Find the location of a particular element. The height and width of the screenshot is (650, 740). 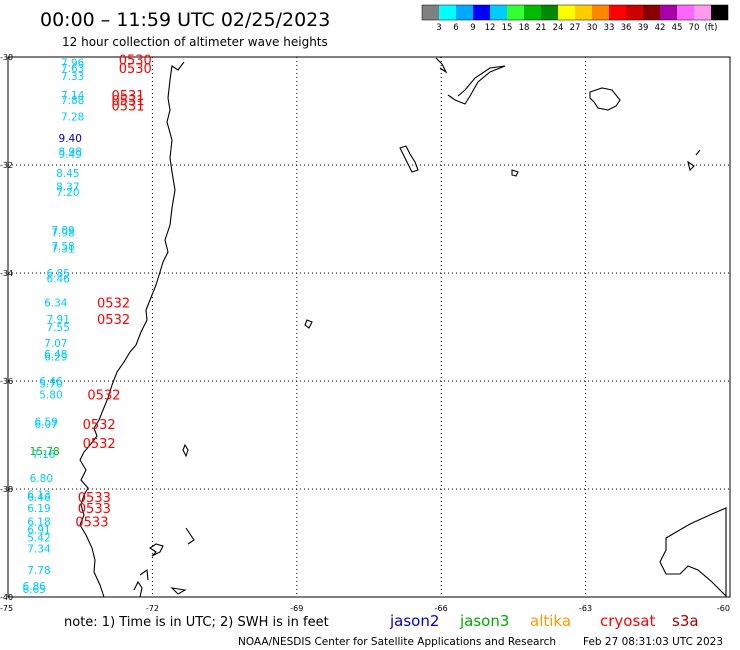

chile-coastline is located at coordinates (132, 329).